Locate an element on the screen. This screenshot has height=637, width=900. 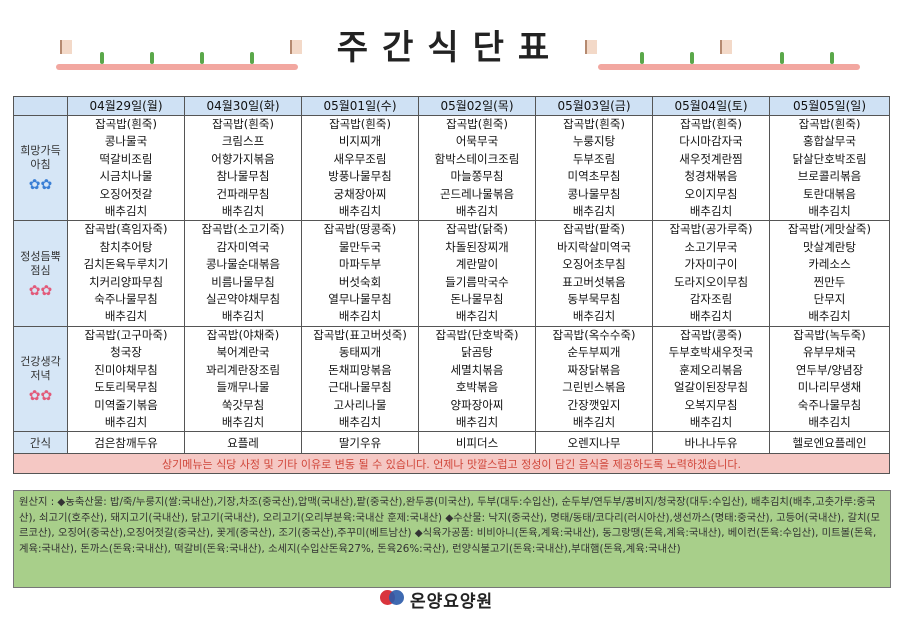
menu-item: 맛살계란탕 is located at coordinates (829, 246).